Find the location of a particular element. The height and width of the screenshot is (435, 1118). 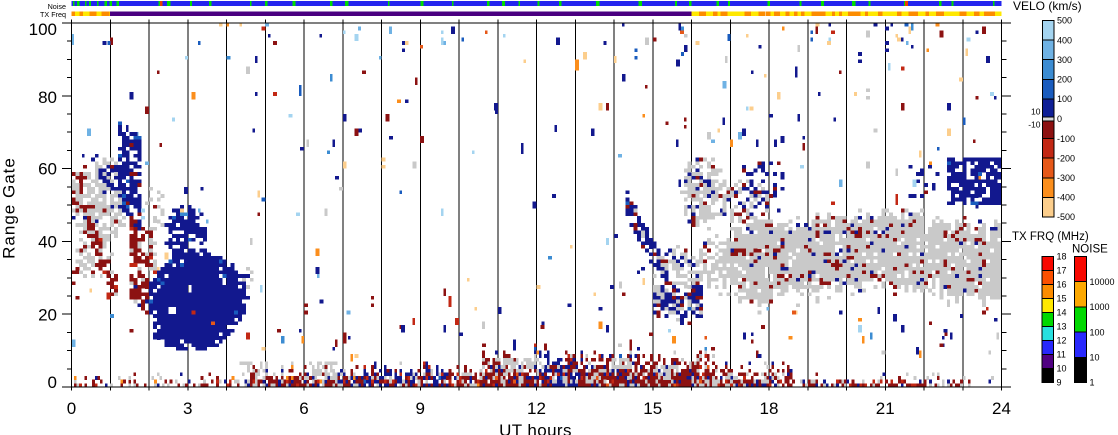

svg-text: 14 is located at coordinates (1062, 313).